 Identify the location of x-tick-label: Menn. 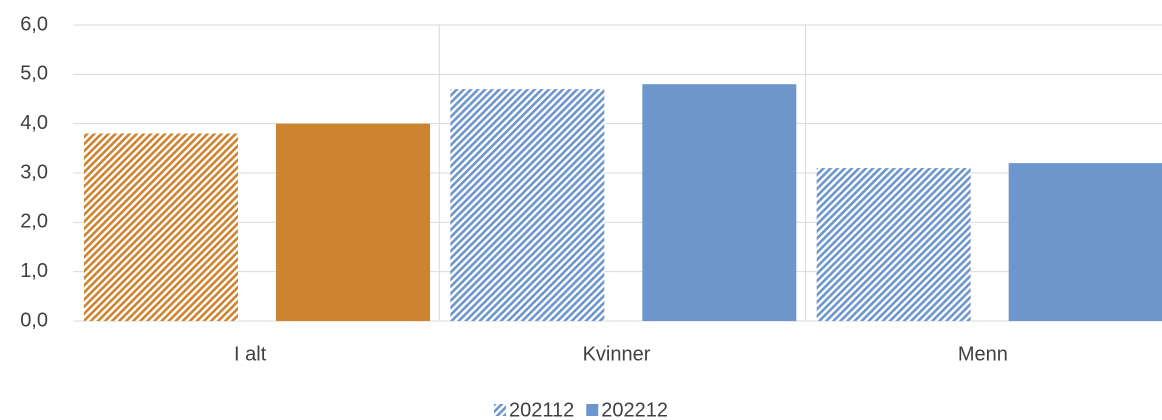
(983, 354).